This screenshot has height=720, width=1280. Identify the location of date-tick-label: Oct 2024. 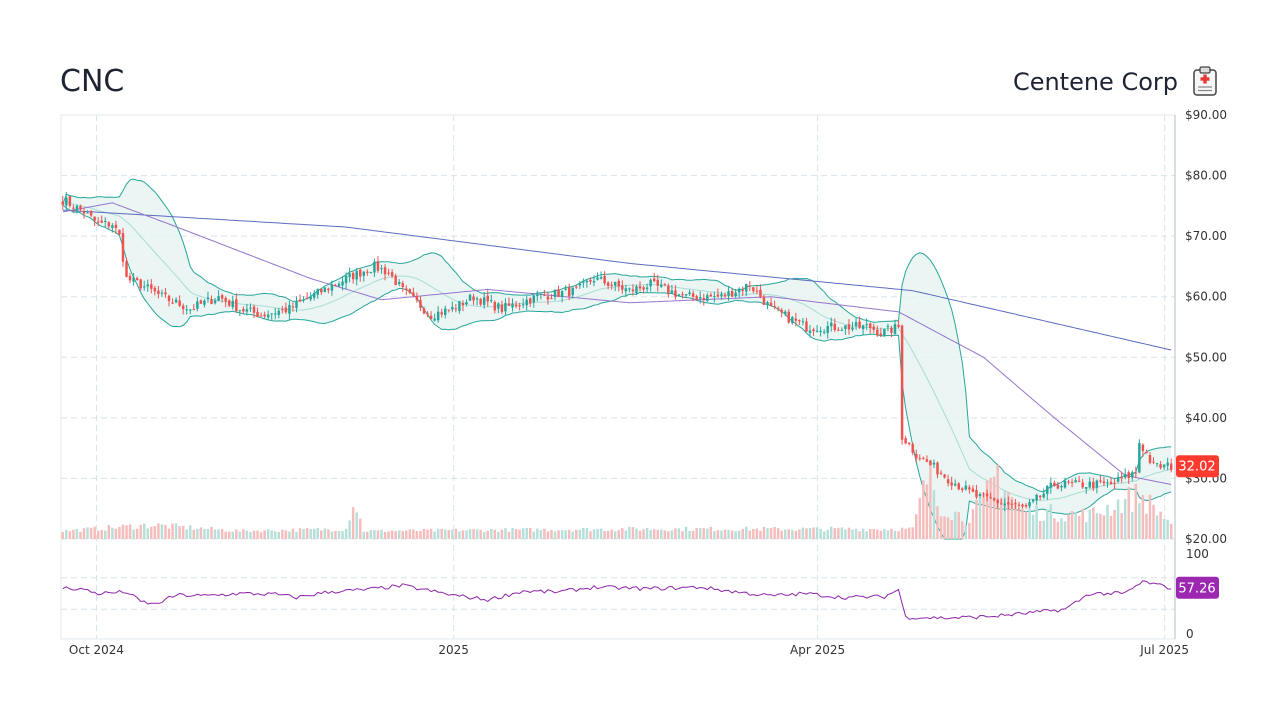
(96, 650).